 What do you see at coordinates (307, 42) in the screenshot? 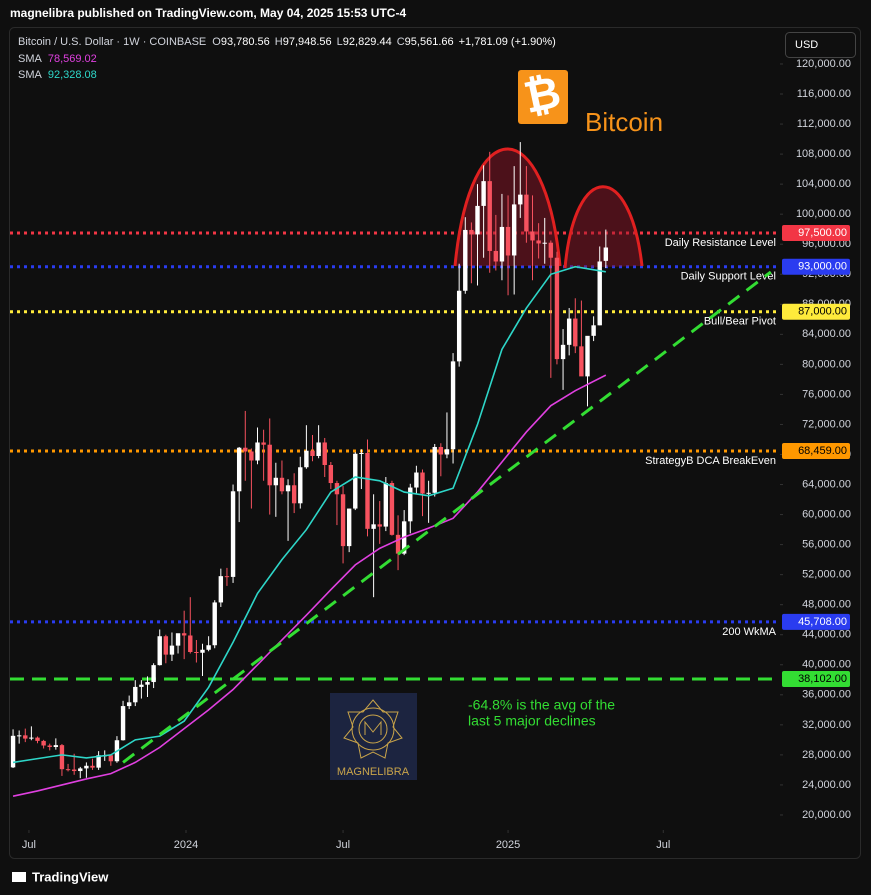
I see `ohlc-value: 97,948.56` at bounding box center [307, 42].